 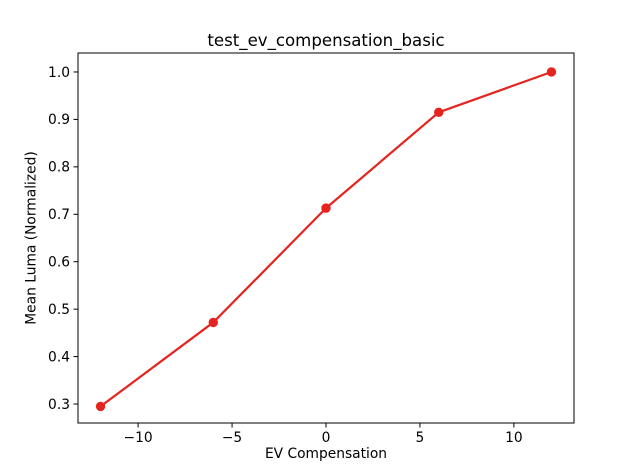 I want to click on y-axis-label: Mean Luma (Normalized), so click(x=32, y=237).